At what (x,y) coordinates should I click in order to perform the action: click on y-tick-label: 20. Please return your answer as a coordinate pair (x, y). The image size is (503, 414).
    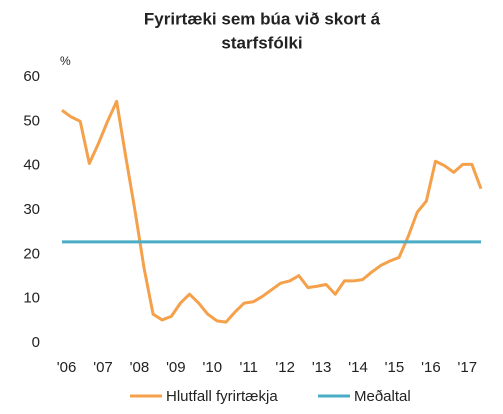
    Looking at the image, I should click on (31, 253).